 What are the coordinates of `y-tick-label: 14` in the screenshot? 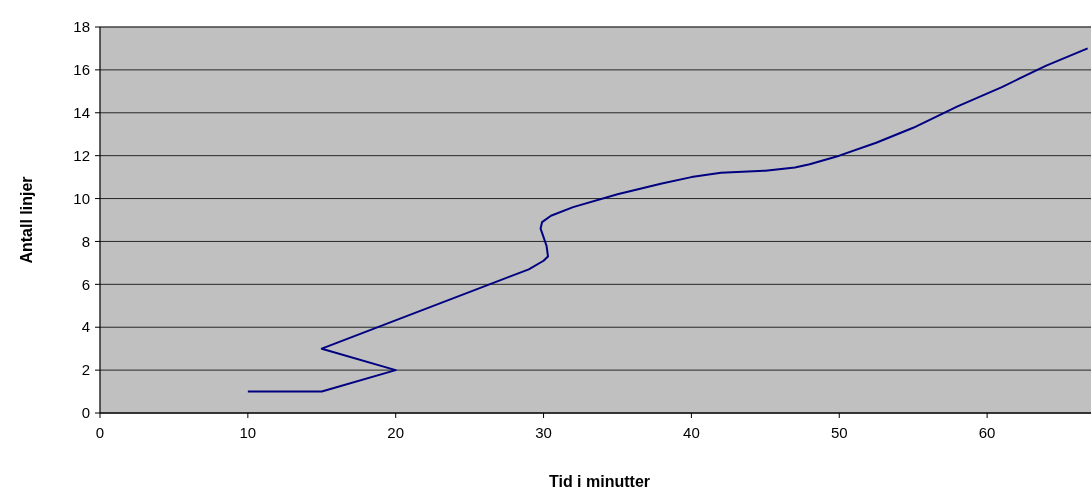 It's located at (81, 113).